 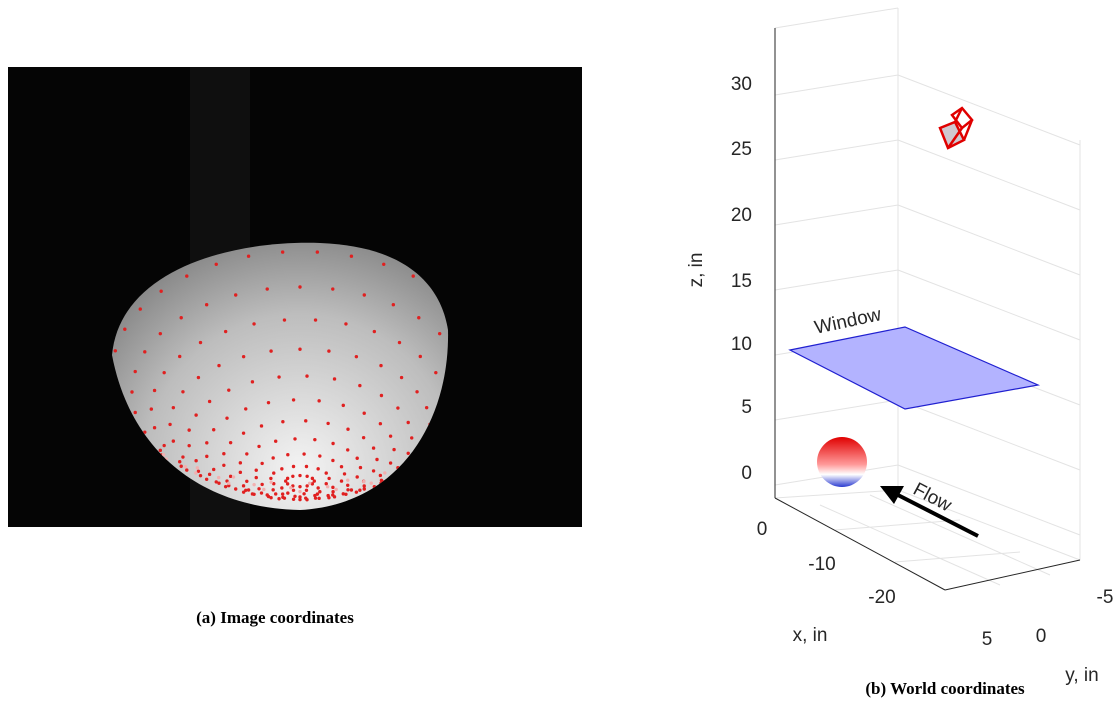 What do you see at coordinates (741, 281) in the screenshot?
I see `z-tick-label: 15` at bounding box center [741, 281].